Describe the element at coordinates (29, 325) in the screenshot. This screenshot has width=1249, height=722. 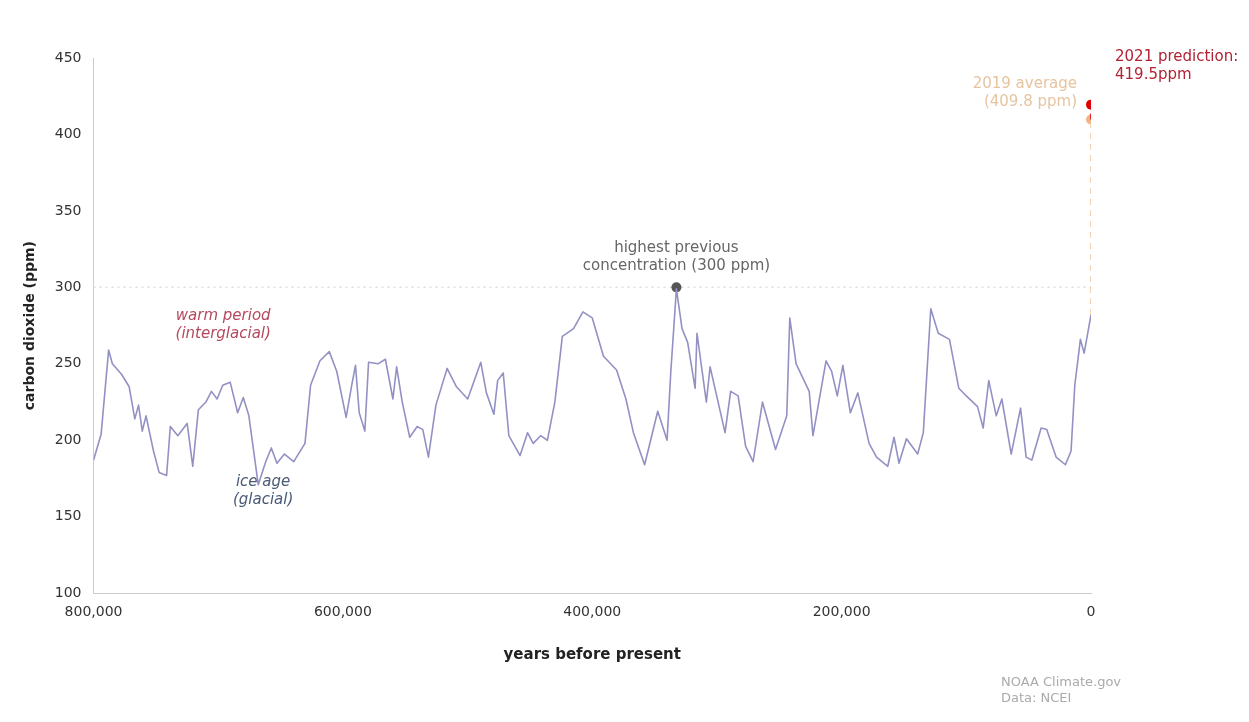
I see `y-axis-title: carbon dioxide (ppm)` at that location.